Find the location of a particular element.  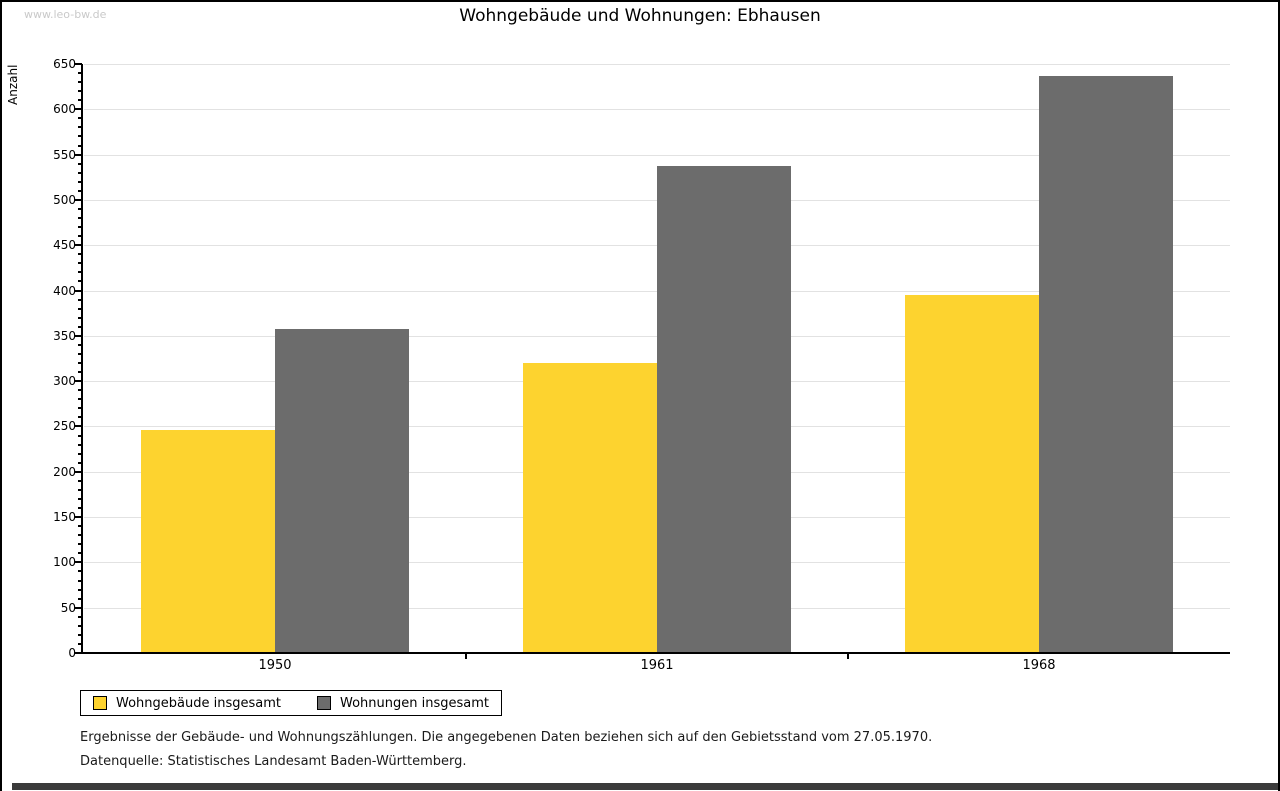

legend-label-wohngebaeude: Wohngebäude insgesamt is located at coordinates (198, 703).